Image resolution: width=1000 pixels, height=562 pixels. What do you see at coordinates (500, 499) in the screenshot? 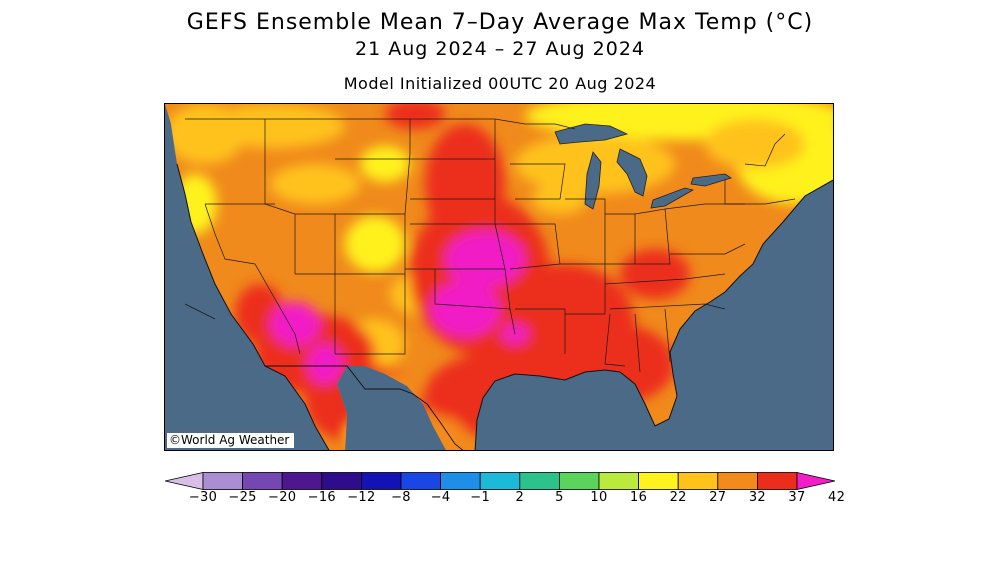
I see `color-scale-labels: −30 −25 −20 −16 −12 −8 −4 −1 2 5 10 16 22 27 32 37 42` at bounding box center [500, 499].